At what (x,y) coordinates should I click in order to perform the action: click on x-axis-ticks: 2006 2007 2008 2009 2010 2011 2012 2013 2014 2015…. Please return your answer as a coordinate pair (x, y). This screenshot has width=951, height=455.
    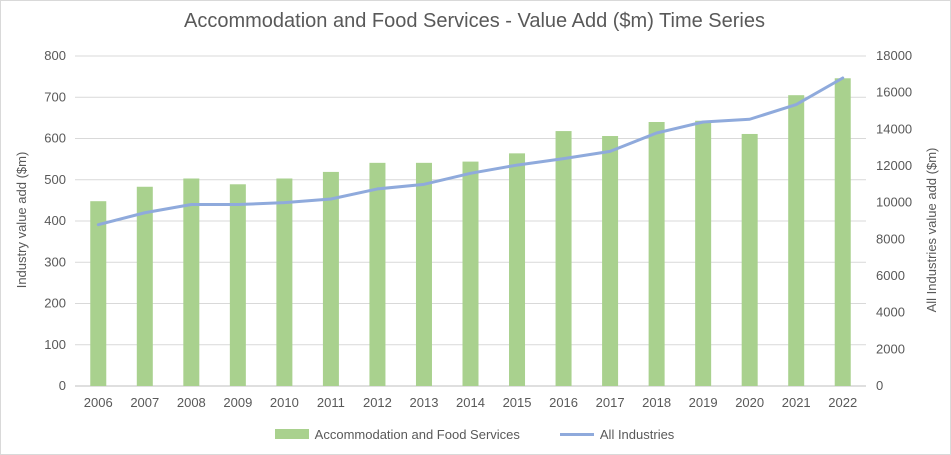
    Looking at the image, I should click on (470, 402).